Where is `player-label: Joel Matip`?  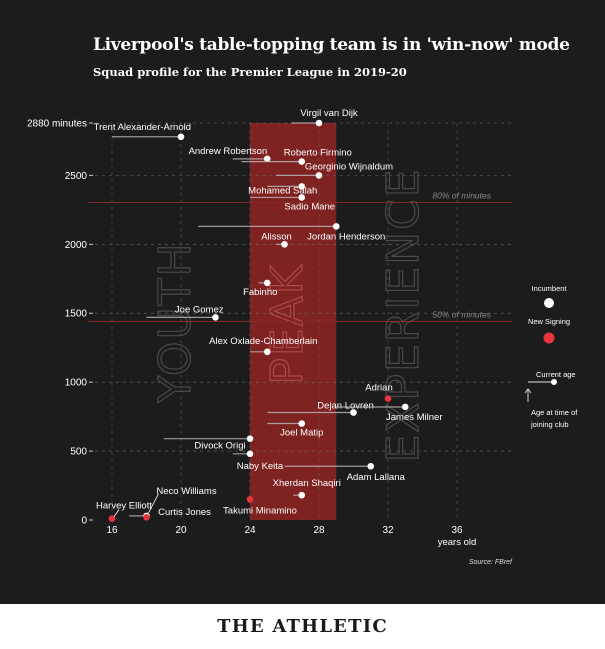
player-label: Joel Matip is located at coordinates (301, 433).